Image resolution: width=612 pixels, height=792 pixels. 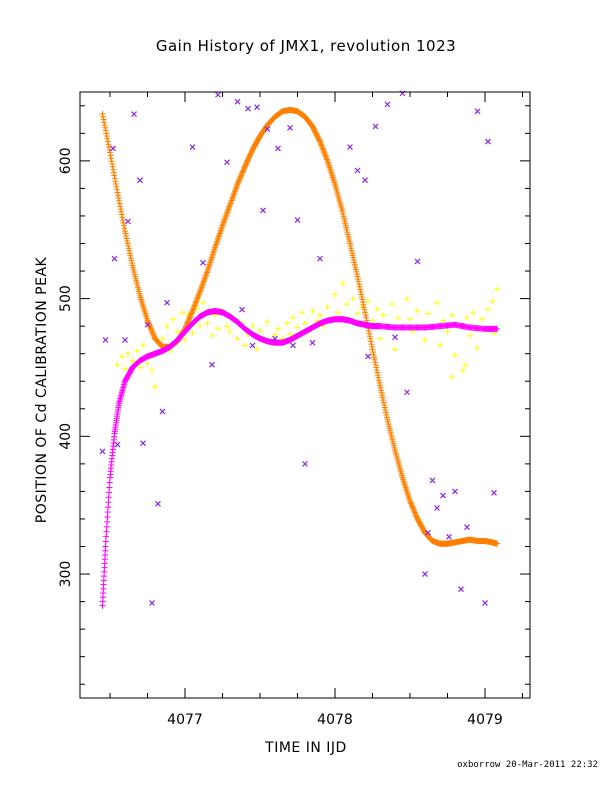 What do you see at coordinates (66, 436) in the screenshot?
I see `y-tick-label: 400` at bounding box center [66, 436].